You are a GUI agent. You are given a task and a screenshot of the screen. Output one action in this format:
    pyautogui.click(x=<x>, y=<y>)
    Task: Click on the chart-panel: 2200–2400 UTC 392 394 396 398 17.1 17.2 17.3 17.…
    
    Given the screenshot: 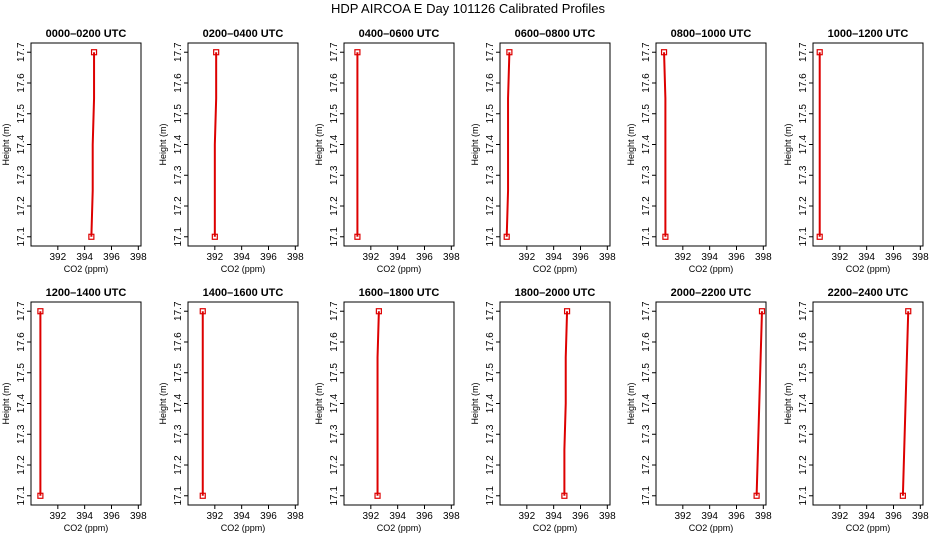 What is the action you would take?
    pyautogui.click(x=856, y=410)
    